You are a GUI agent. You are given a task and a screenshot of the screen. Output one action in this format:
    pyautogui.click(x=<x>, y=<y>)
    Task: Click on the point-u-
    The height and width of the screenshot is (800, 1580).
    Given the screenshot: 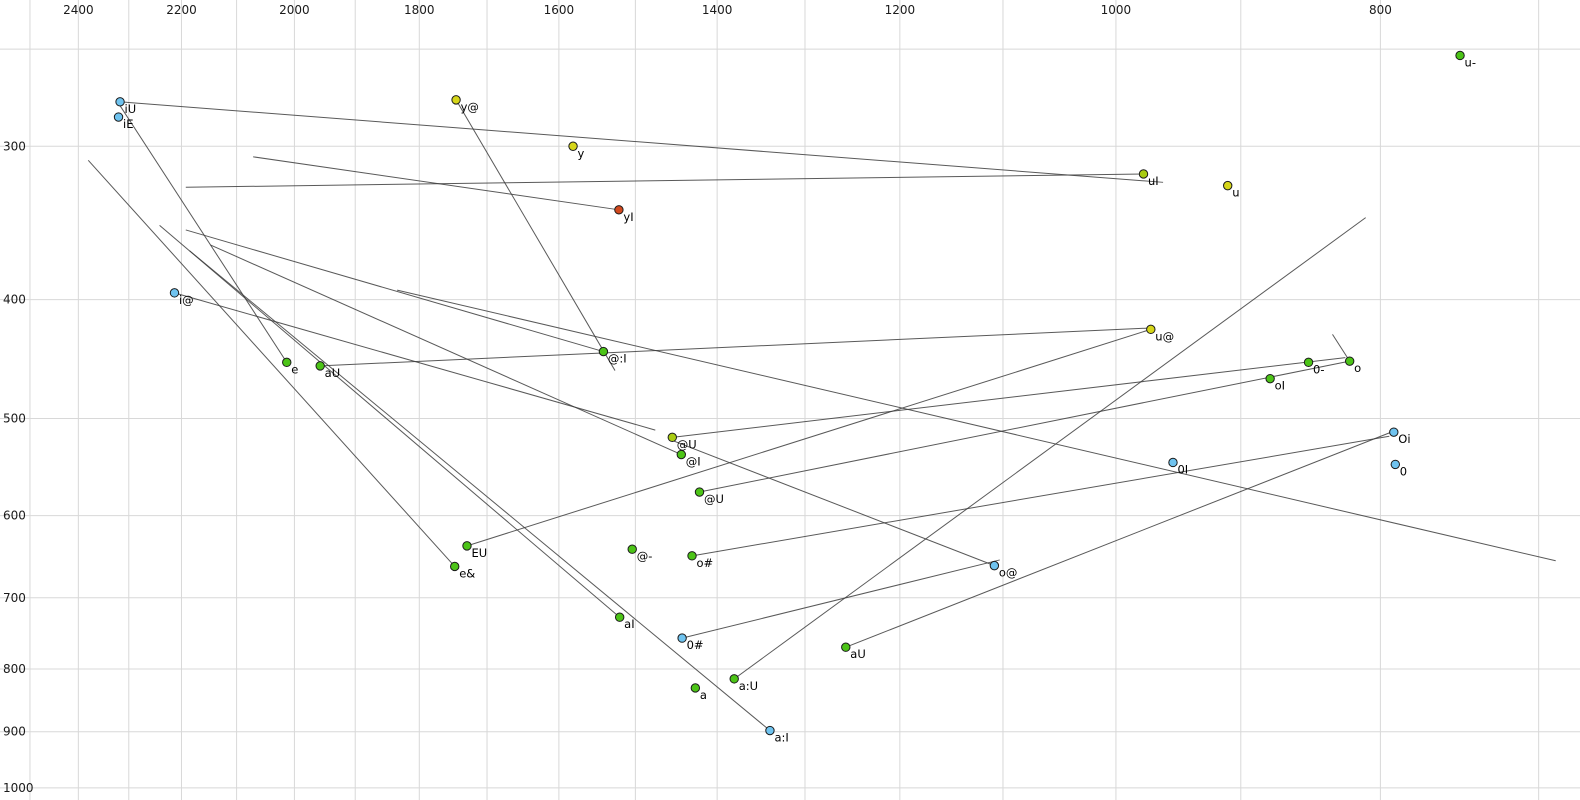 What is the action you would take?
    pyautogui.click(x=1460, y=55)
    